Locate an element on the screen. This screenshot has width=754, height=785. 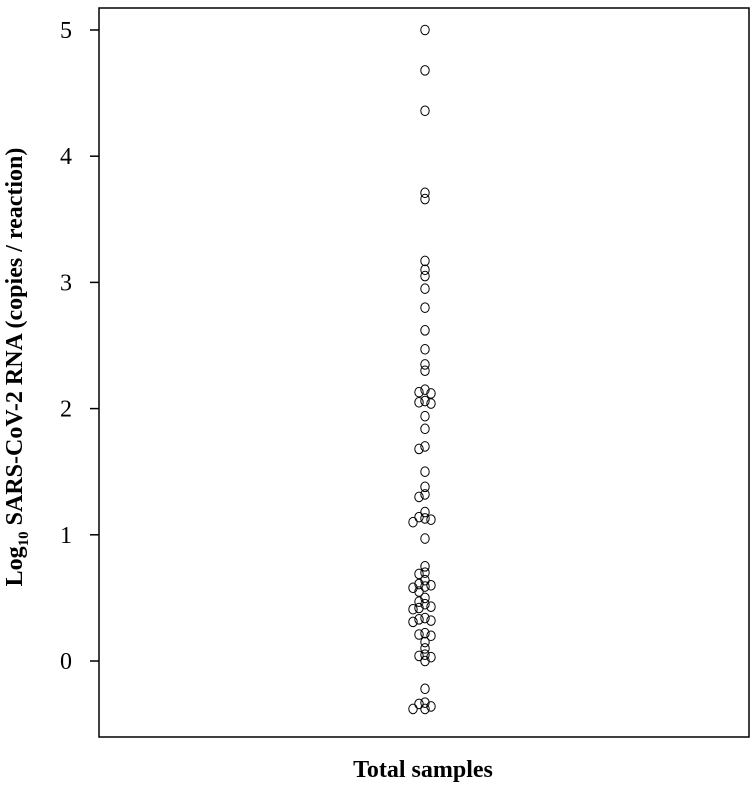
y-axis-title-subscript: 10 is located at coordinates (24, 538).